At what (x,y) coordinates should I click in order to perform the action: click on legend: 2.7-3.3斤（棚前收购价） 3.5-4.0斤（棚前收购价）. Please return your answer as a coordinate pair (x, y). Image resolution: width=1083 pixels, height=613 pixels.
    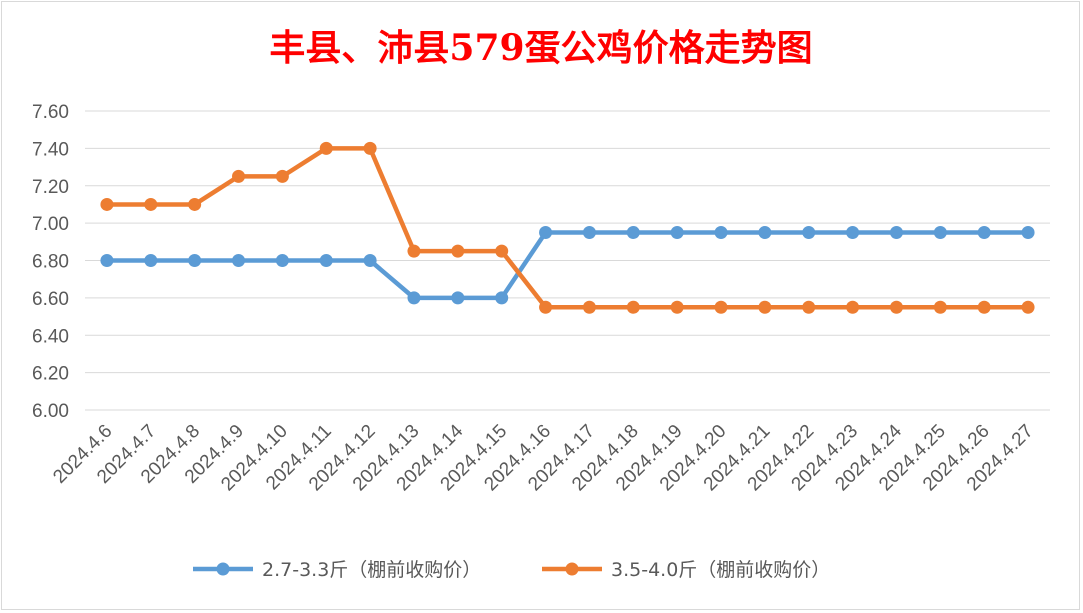
    Looking at the image, I should click on (511, 570).